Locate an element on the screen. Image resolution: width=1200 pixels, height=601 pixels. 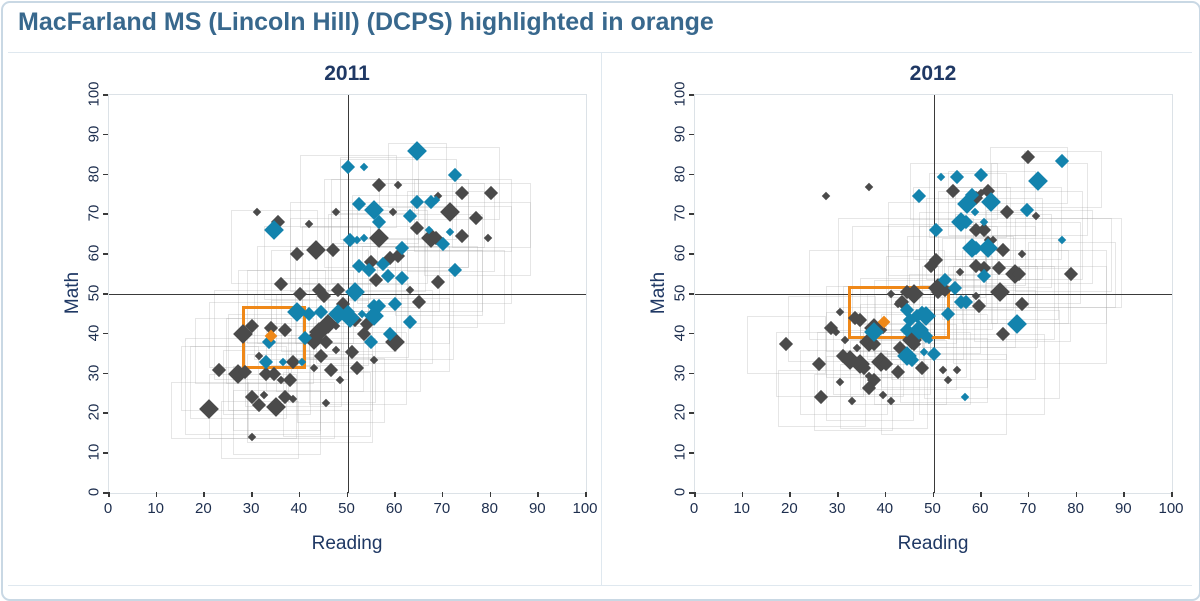
x-tick-label: 90 is located at coordinates (1123, 508).